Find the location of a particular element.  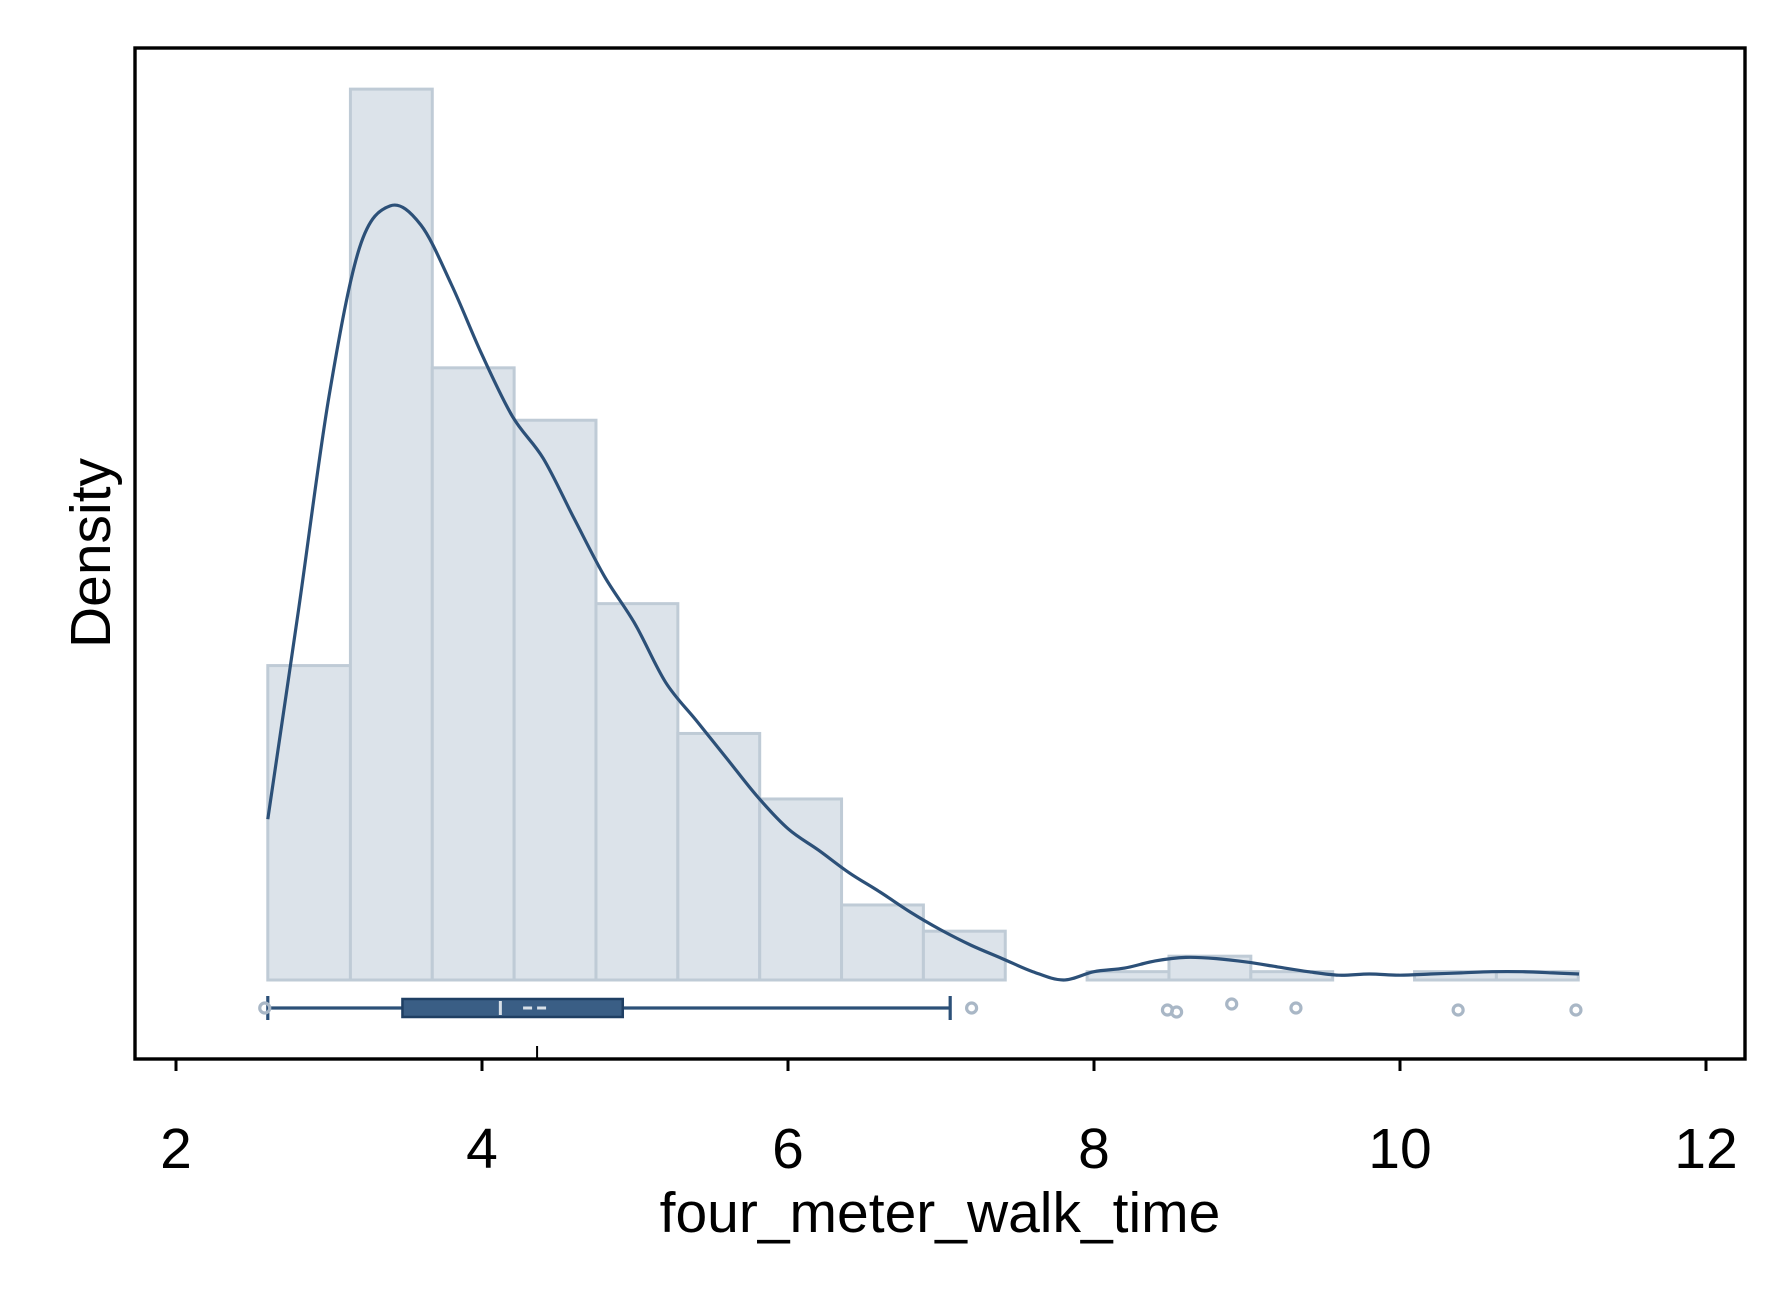

x-tick-label: 12 is located at coordinates (1705, 1149).